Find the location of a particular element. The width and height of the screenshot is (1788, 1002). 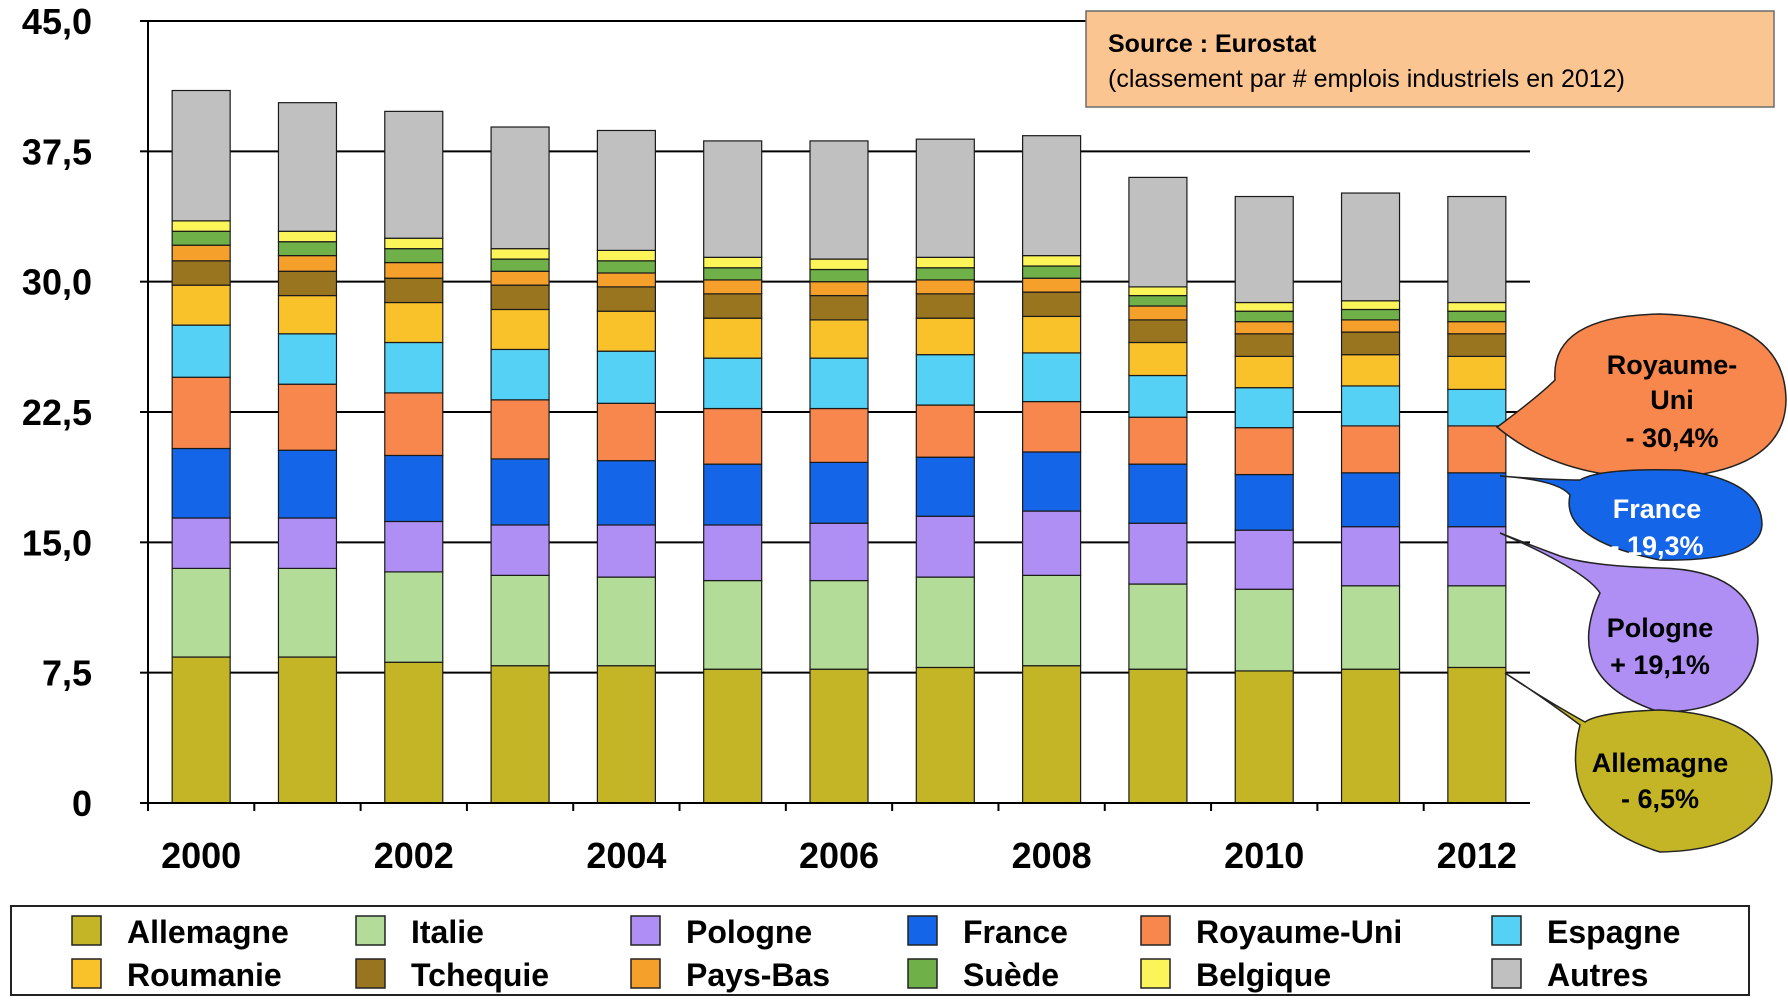

bar-segment-italie-2010 is located at coordinates (1264, 630).